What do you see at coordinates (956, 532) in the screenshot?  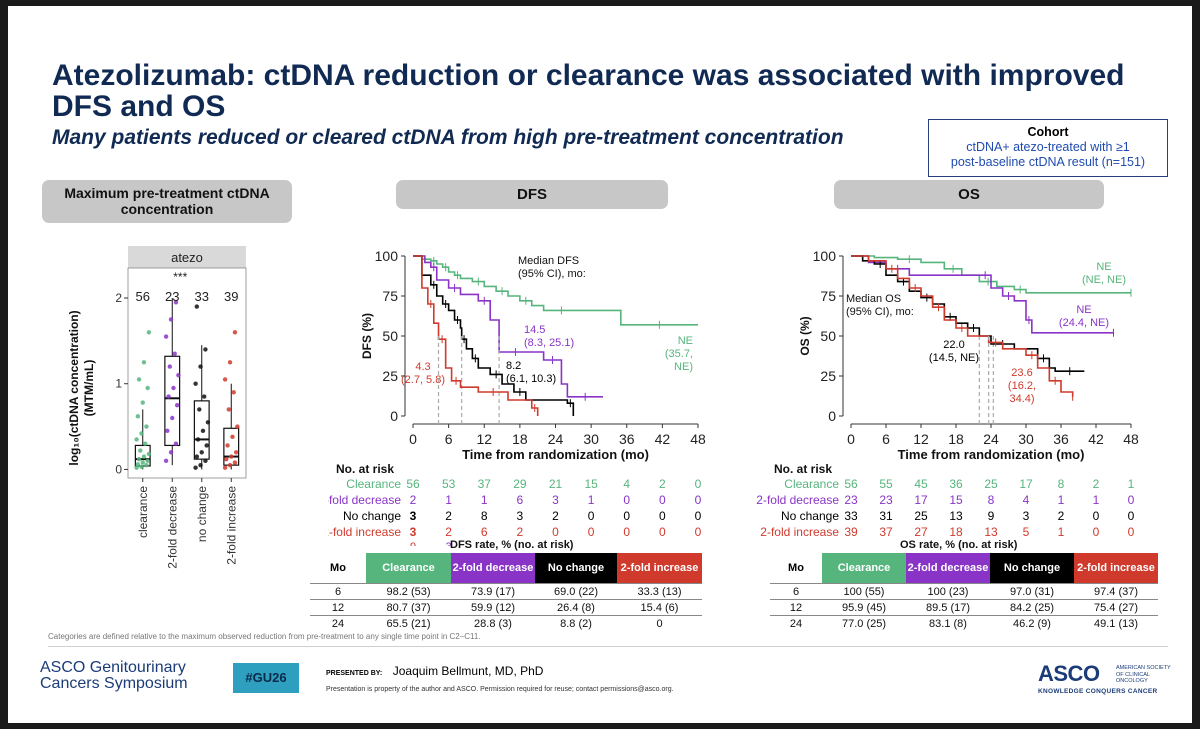 I see `risk-value: 18` at bounding box center [956, 532].